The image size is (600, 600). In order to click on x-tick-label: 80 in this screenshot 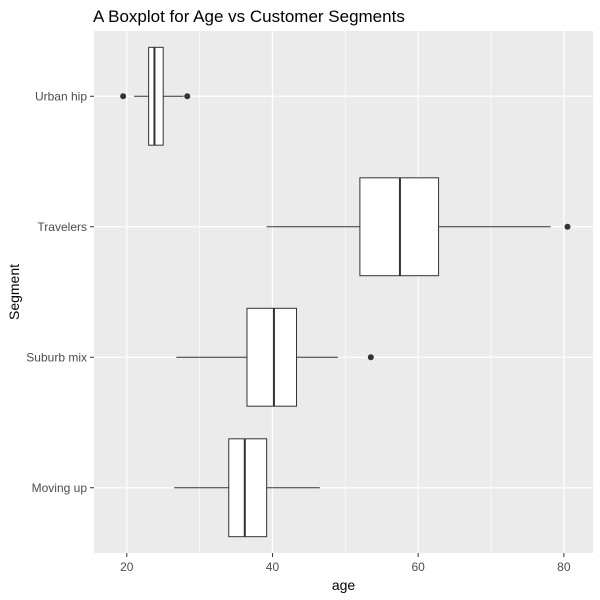, I will do `click(564, 567)`.